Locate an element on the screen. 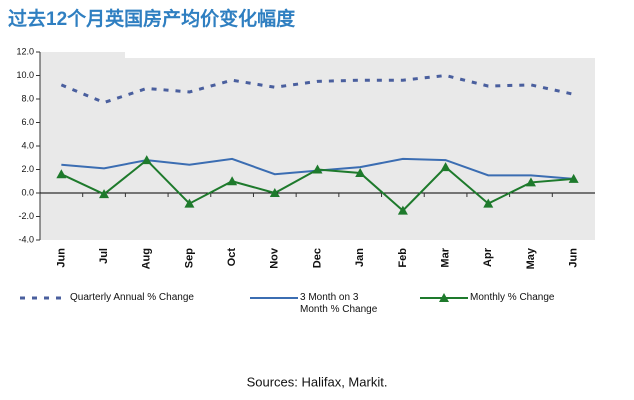 The image size is (634, 400). x-tick-label: Oct is located at coordinates (232, 257).